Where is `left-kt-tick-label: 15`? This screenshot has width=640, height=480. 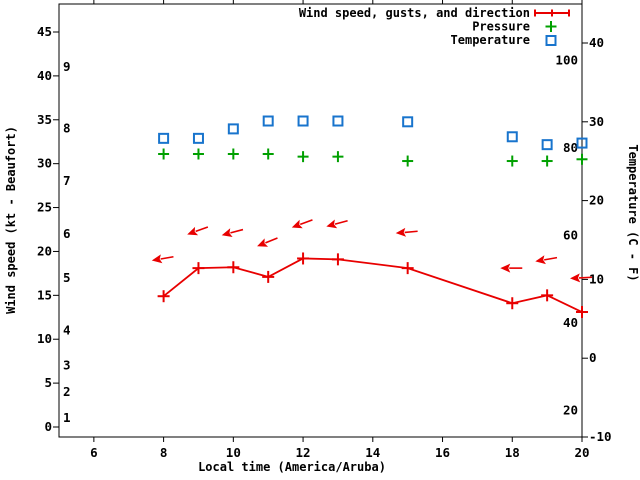
left-kt-tick-label: 15 is located at coordinates (44, 294).